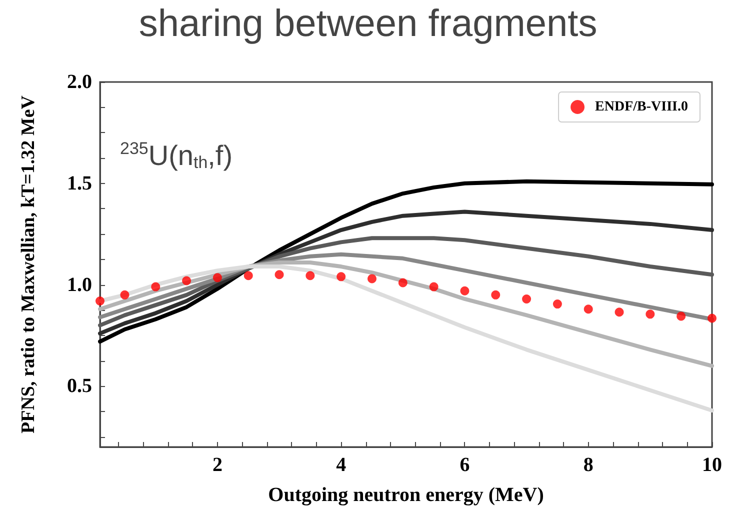 This screenshot has height=515, width=736. I want to click on x-tick-label: 6, so click(465, 465).